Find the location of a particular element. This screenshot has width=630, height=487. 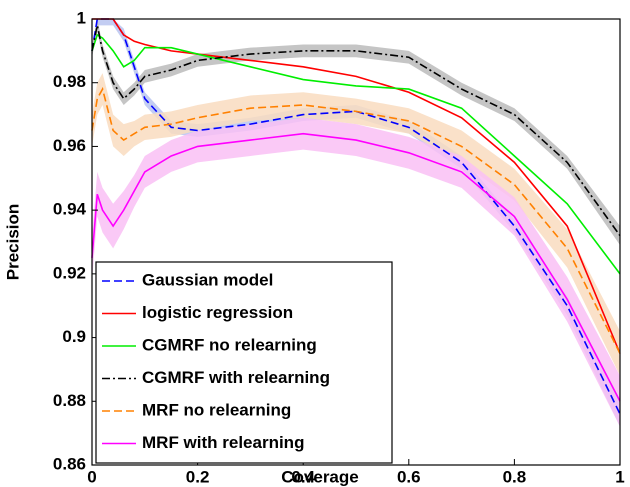

y-tick-label: 0.98 is located at coordinates (69, 81).